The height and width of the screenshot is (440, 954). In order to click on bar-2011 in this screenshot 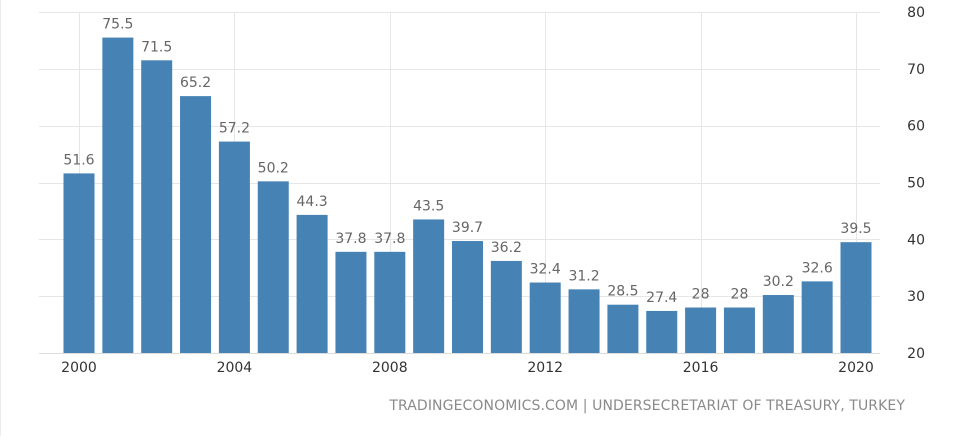, I will do `click(506, 306)`.